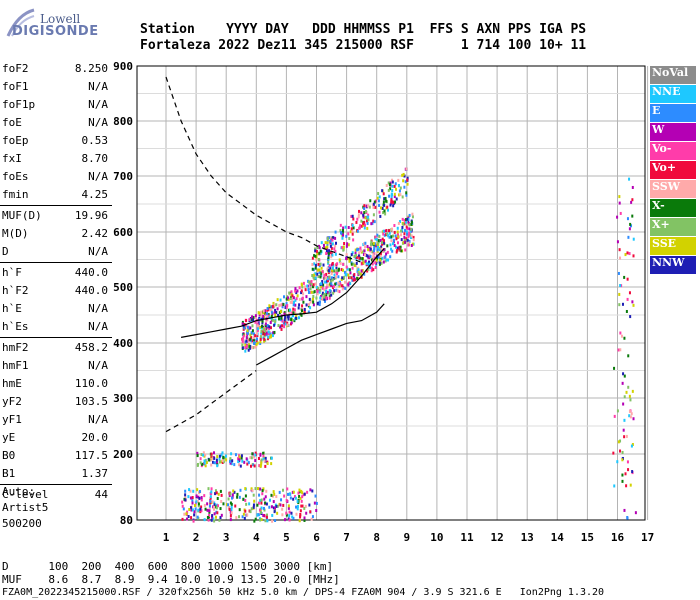 This screenshot has height=600, width=700. What do you see at coordinates (55, 31) in the screenshot?
I see `logo-digisonde-text: DIGISONDE` at bounding box center [55, 31].